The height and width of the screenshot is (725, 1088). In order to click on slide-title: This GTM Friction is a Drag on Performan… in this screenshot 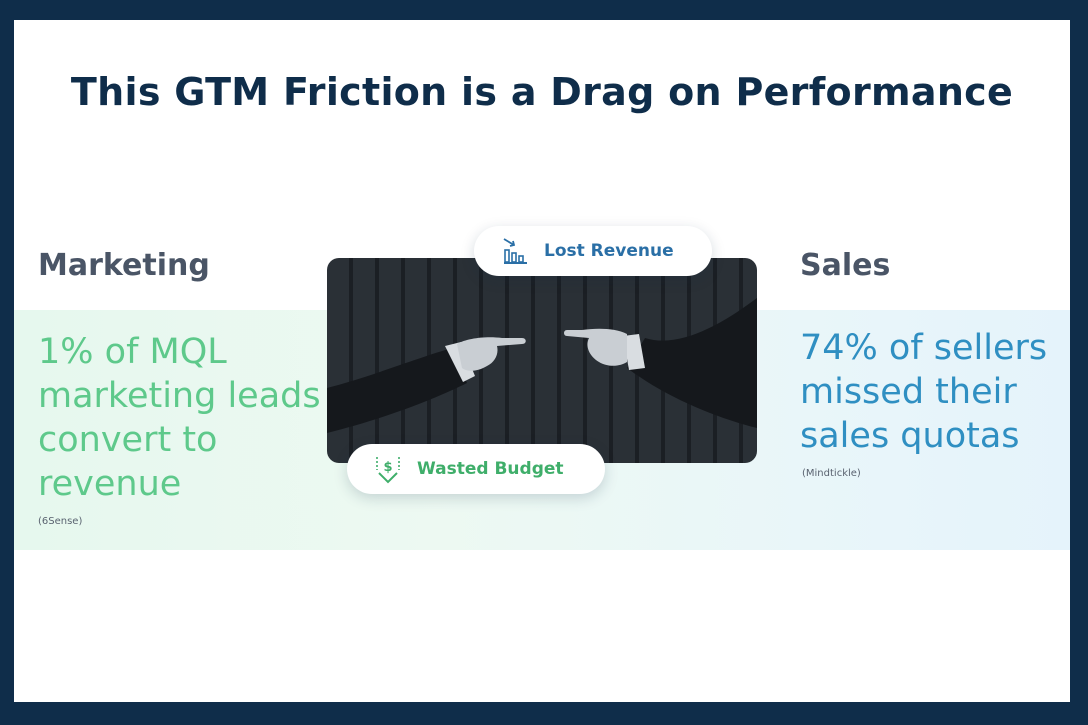, I will do `click(542, 92)`.